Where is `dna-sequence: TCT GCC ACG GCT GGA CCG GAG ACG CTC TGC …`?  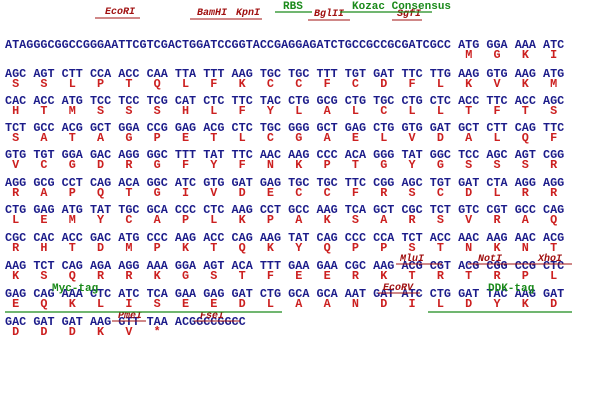
dna-sequence: TCT GCC ACG GCT GGA CCG GAG ACG CTC TGC … is located at coordinates (284, 128).